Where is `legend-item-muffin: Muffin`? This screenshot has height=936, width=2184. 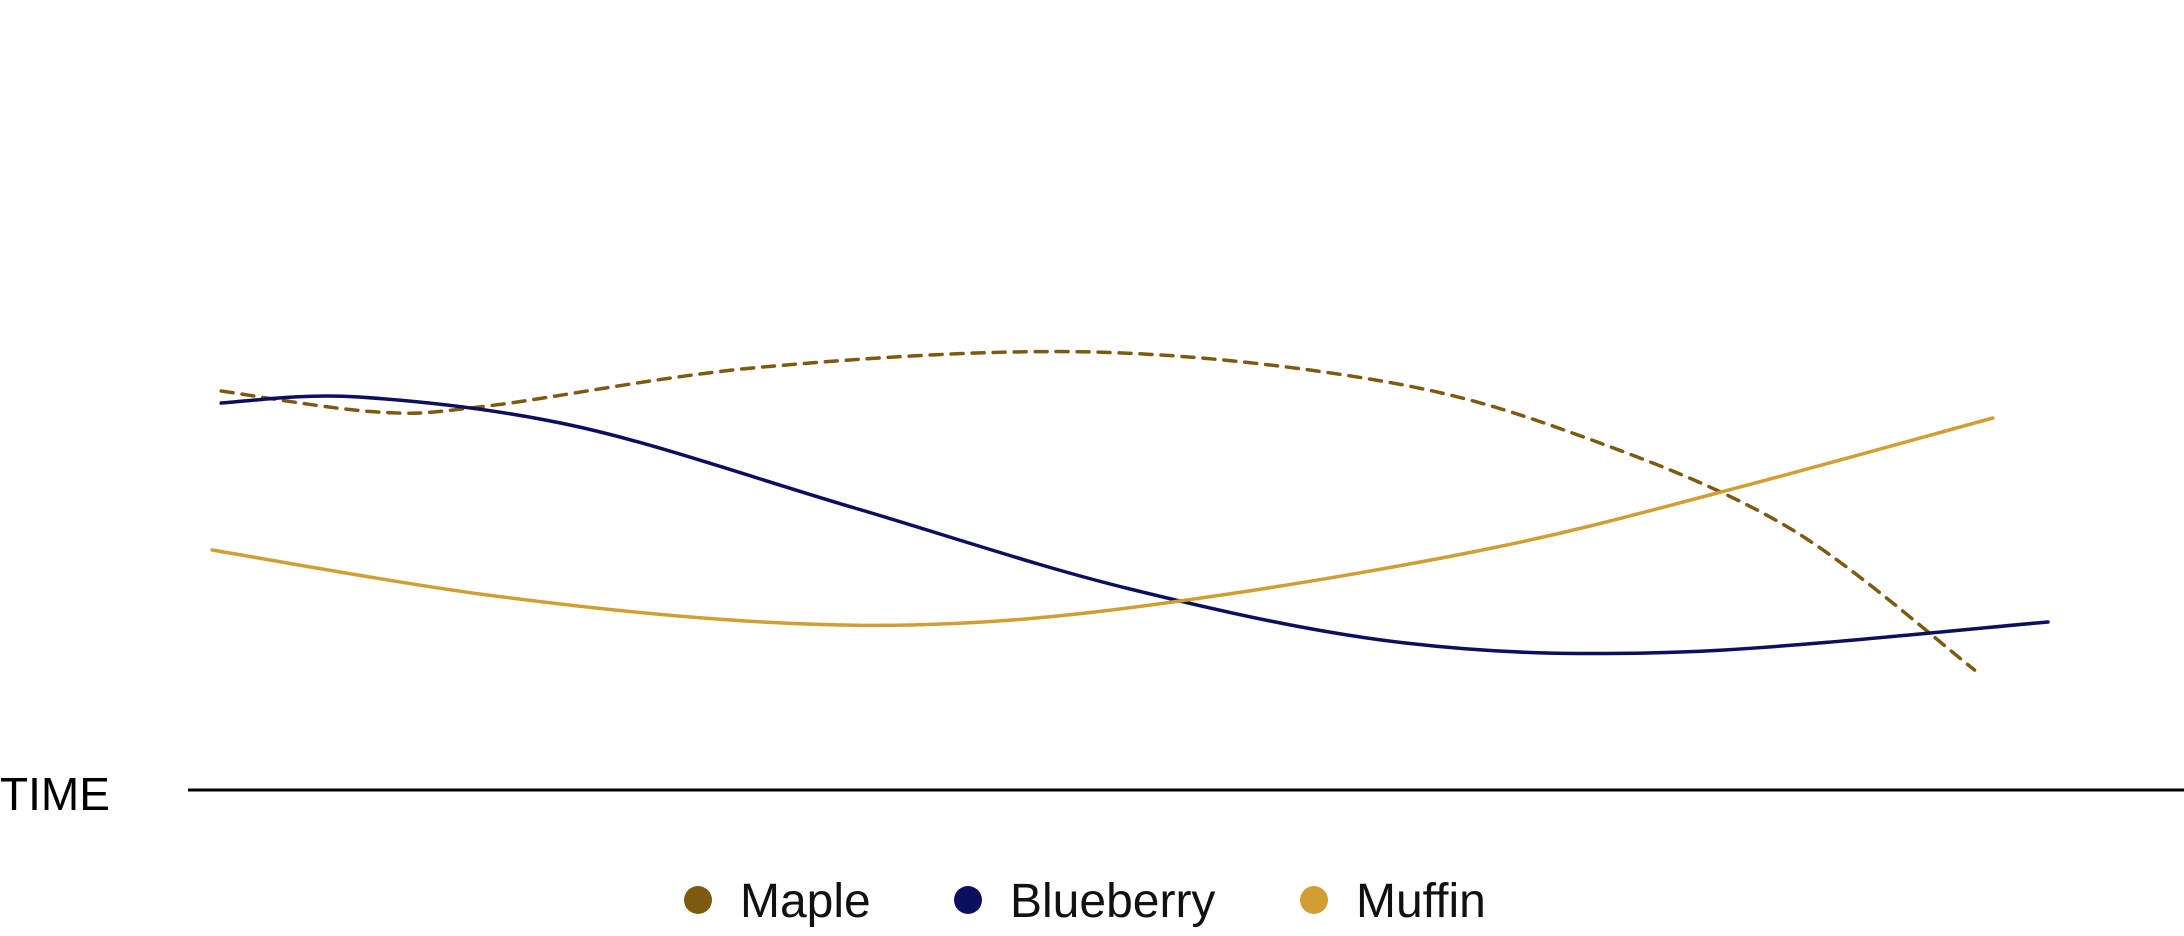
legend-item-muffin: Muffin is located at coordinates (1393, 901).